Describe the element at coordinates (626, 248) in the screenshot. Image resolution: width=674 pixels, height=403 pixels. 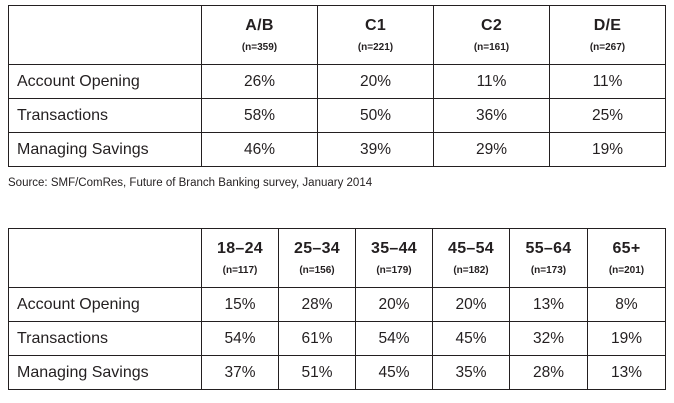
I see `column-label: 65+` at that location.